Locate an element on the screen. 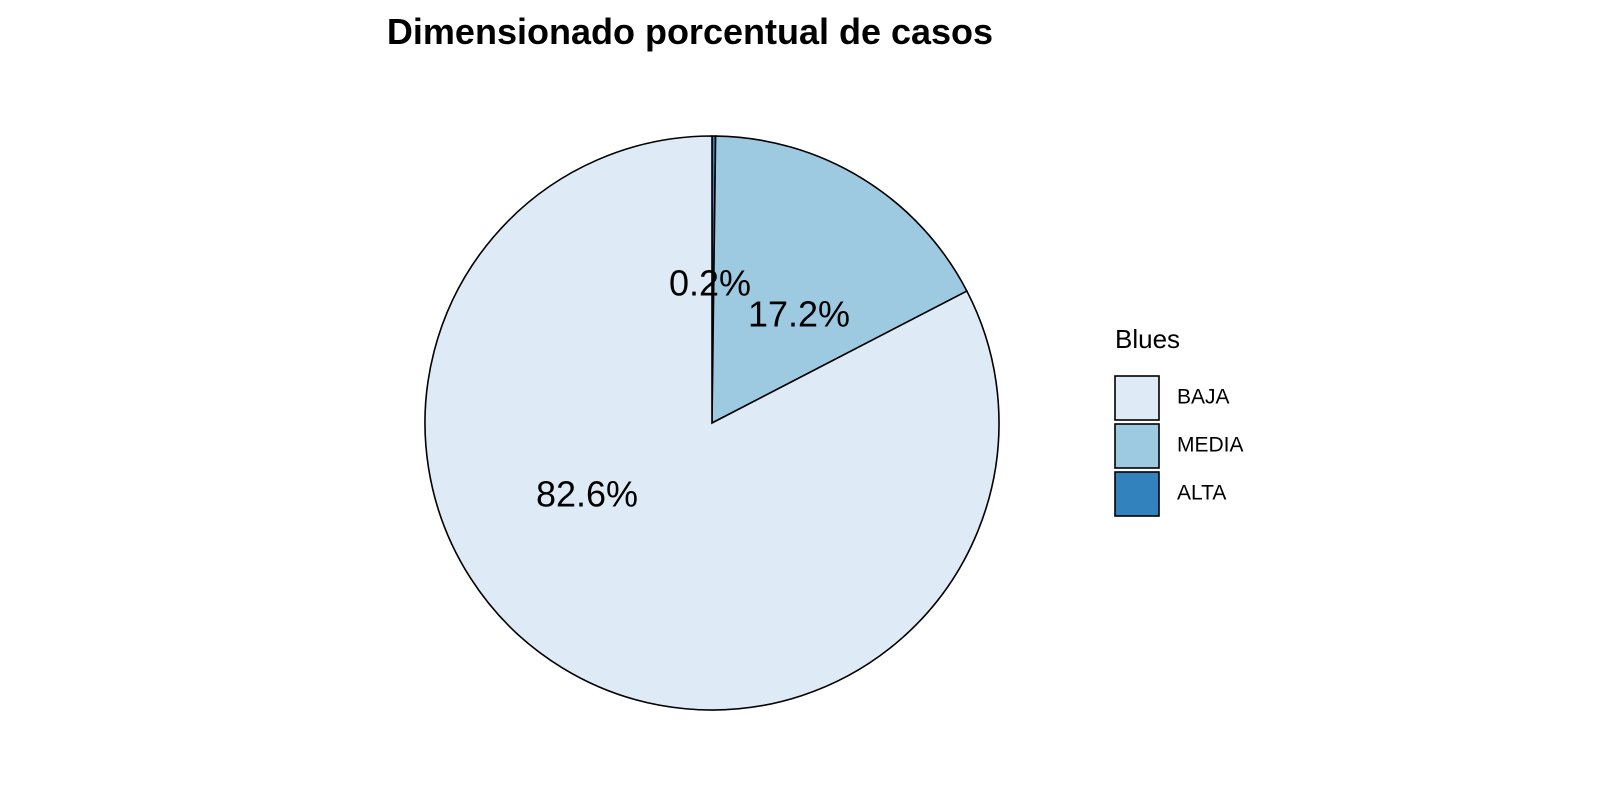 The height and width of the screenshot is (800, 1600). legend-label-baja: BAJA is located at coordinates (1203, 397).